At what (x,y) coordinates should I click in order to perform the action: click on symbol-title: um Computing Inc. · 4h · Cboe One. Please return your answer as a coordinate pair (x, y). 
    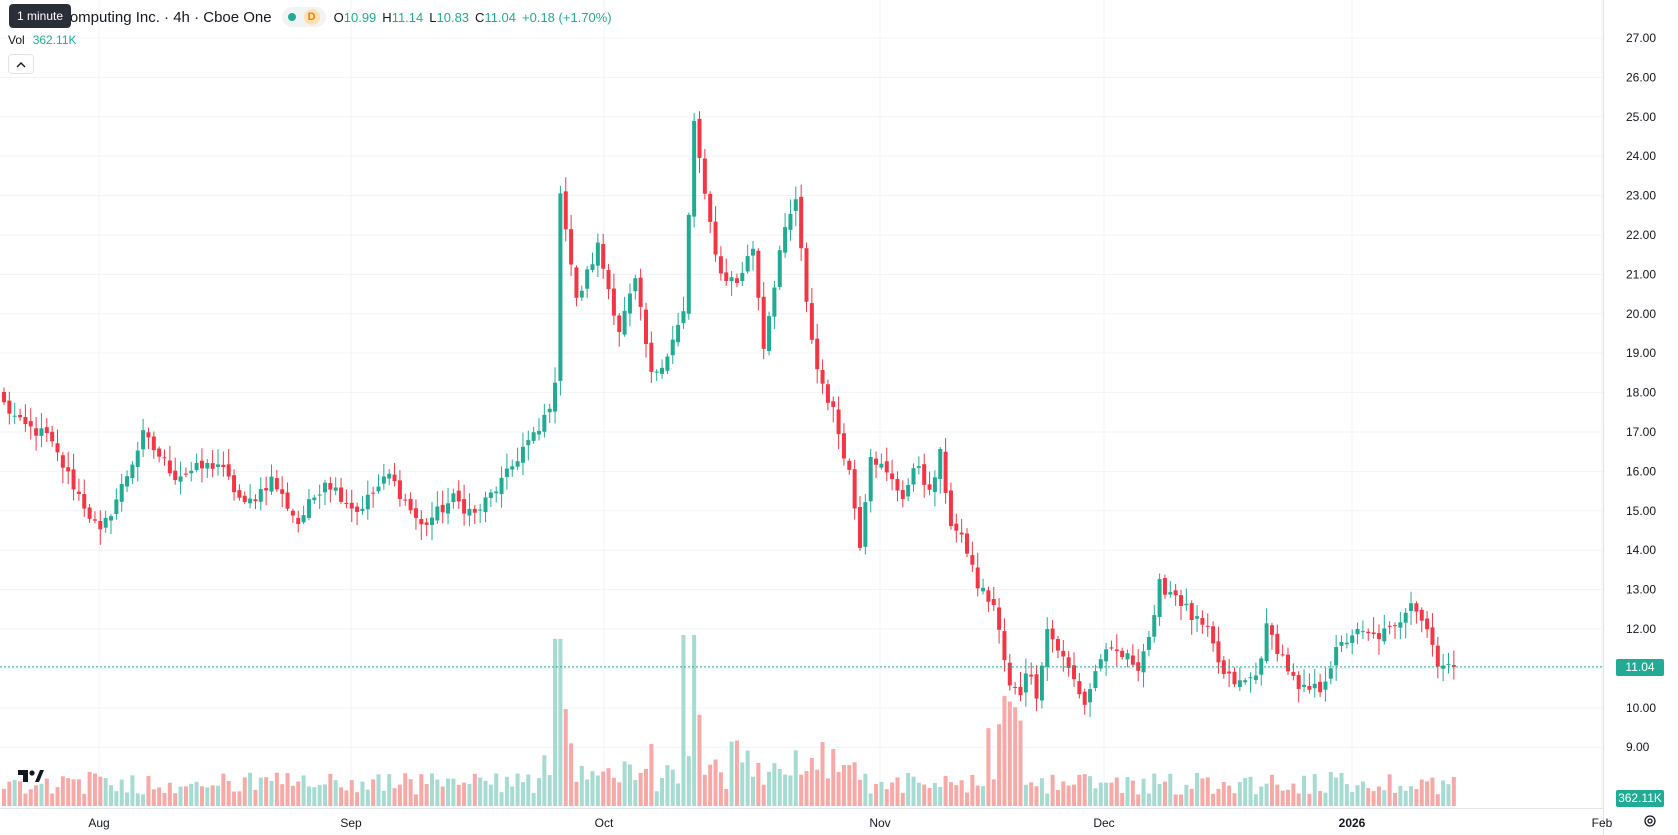
    Looking at the image, I should click on (153, 17).